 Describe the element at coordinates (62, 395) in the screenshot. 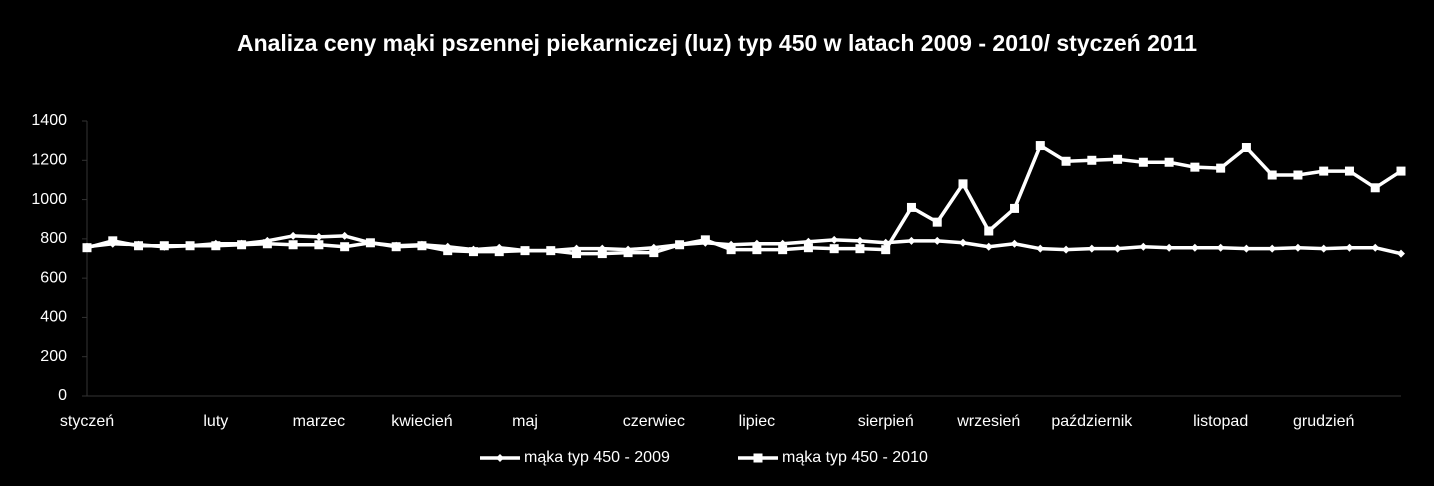

I see `y-tick-label: 0` at that location.